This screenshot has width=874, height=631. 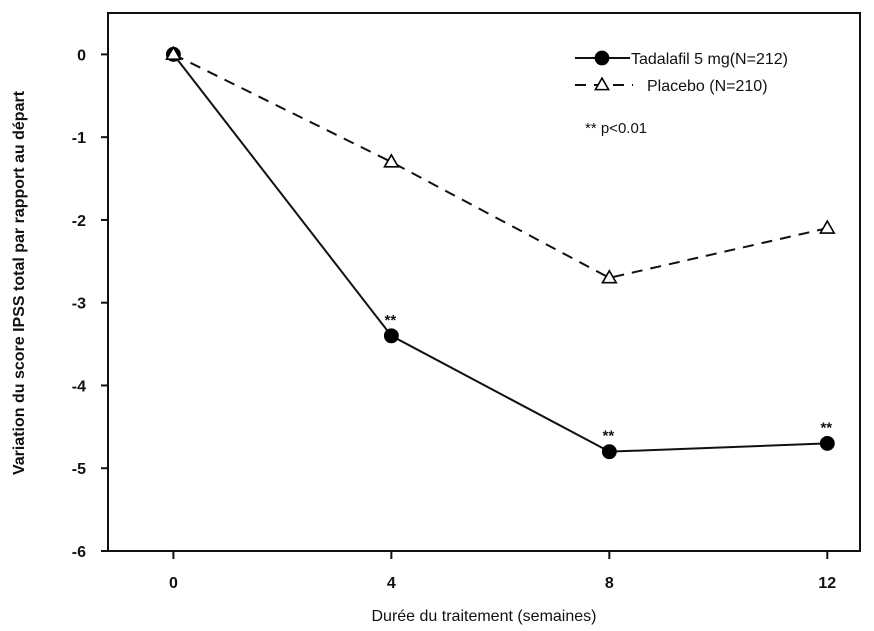 What do you see at coordinates (79, 221) in the screenshot?
I see `y-tick-label-minus-2: -2` at bounding box center [79, 221].